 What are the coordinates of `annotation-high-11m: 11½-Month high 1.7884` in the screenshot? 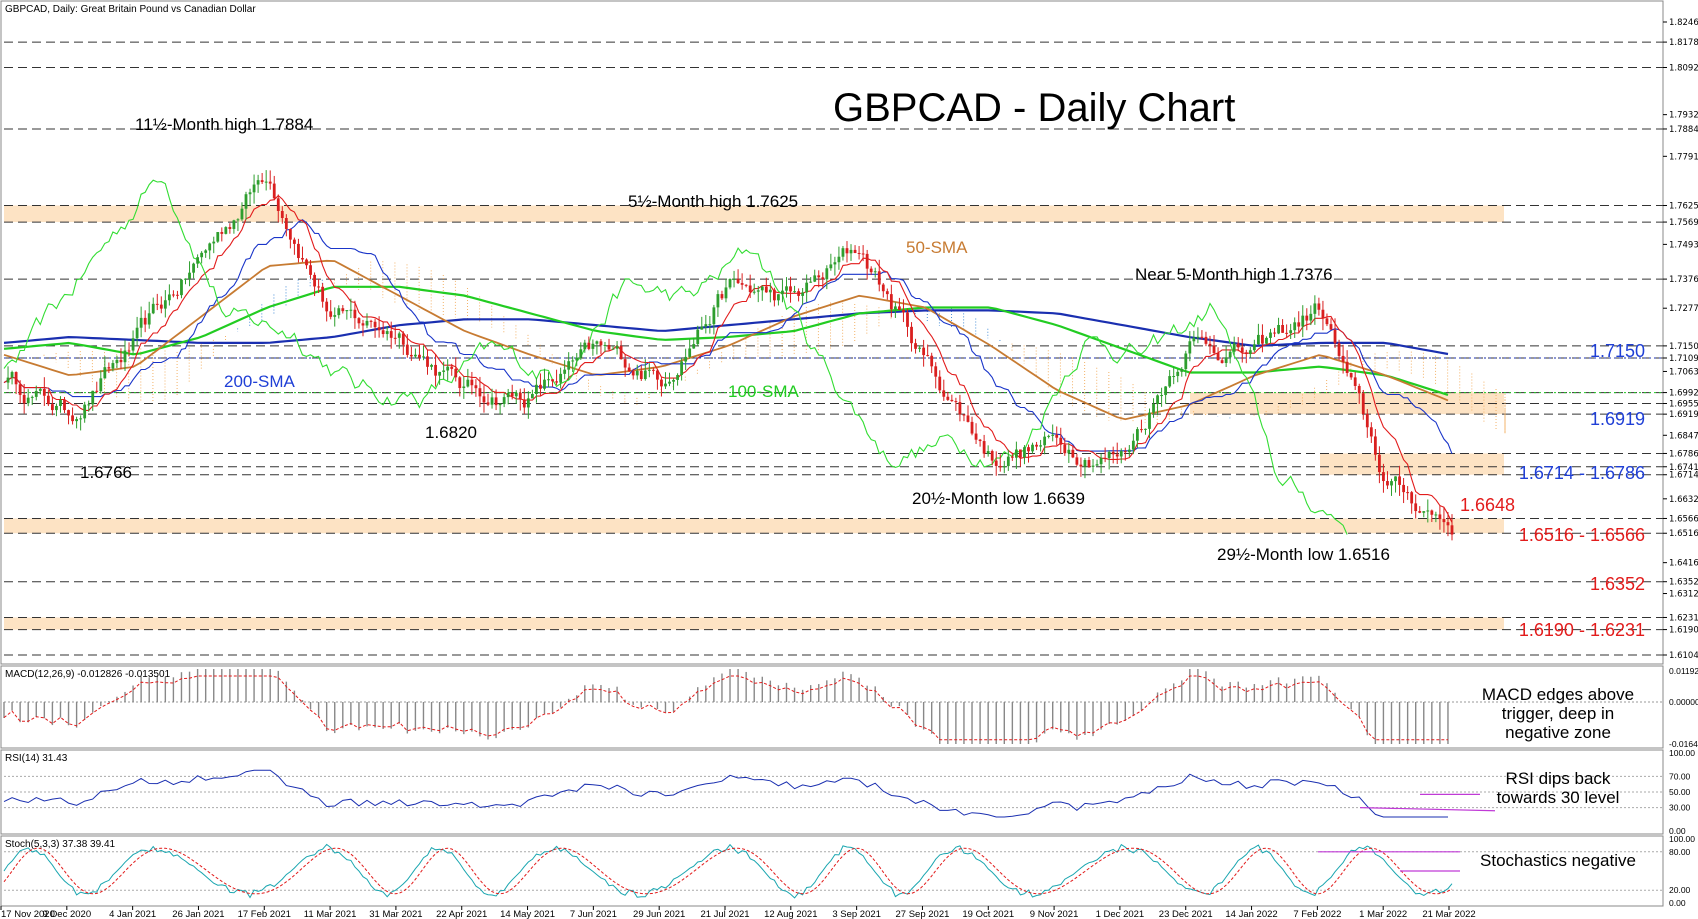 It's located at (224, 124).